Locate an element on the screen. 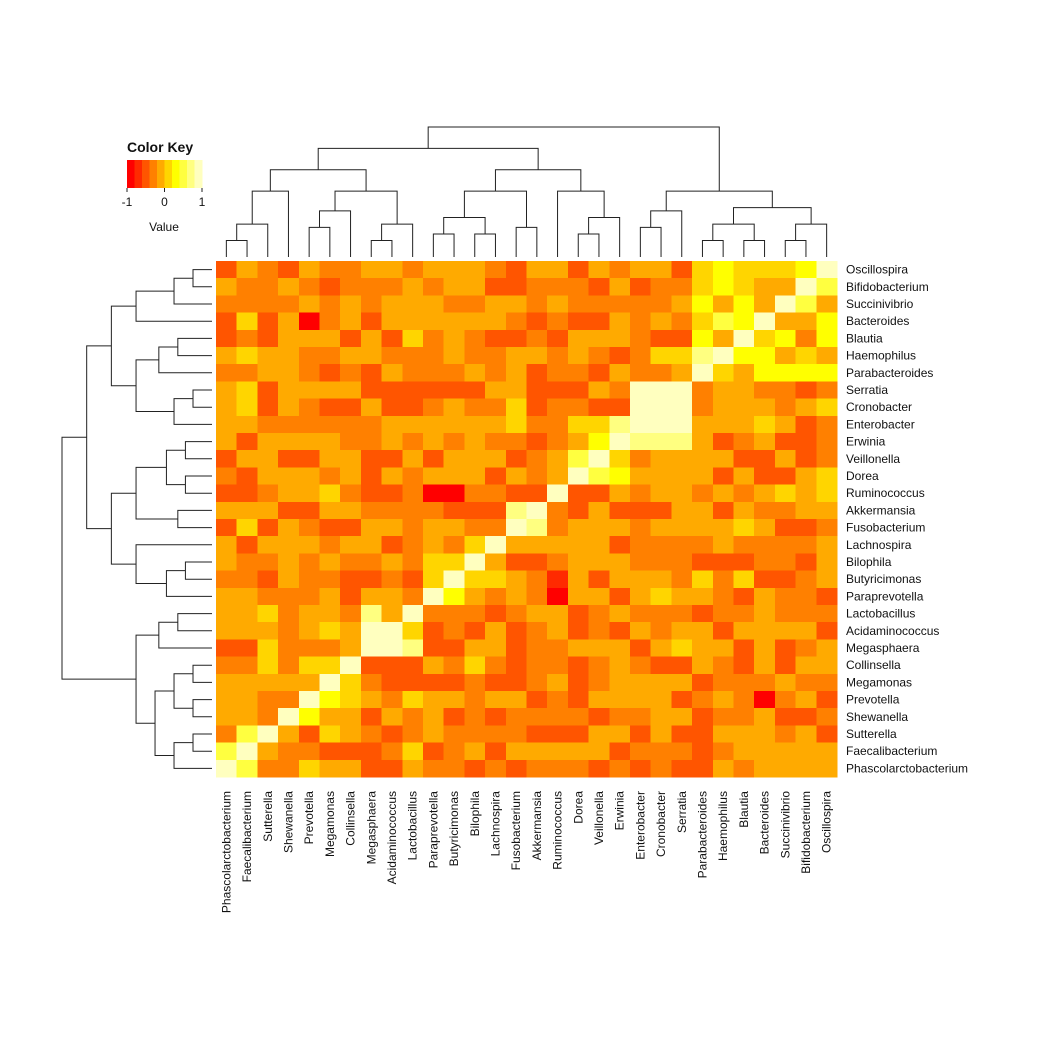  color-key-swatch is located at coordinates (198, 174).